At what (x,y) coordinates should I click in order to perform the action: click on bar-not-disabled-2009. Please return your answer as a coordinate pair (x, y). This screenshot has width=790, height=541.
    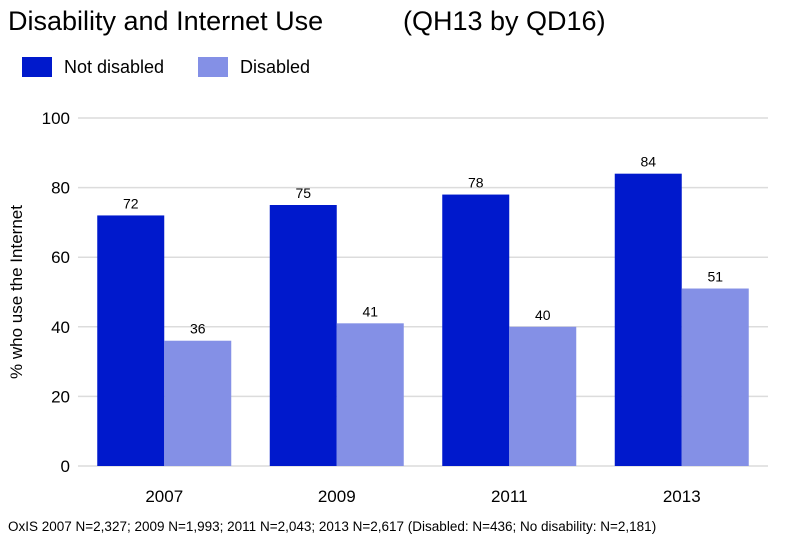
    Looking at the image, I should click on (303, 335).